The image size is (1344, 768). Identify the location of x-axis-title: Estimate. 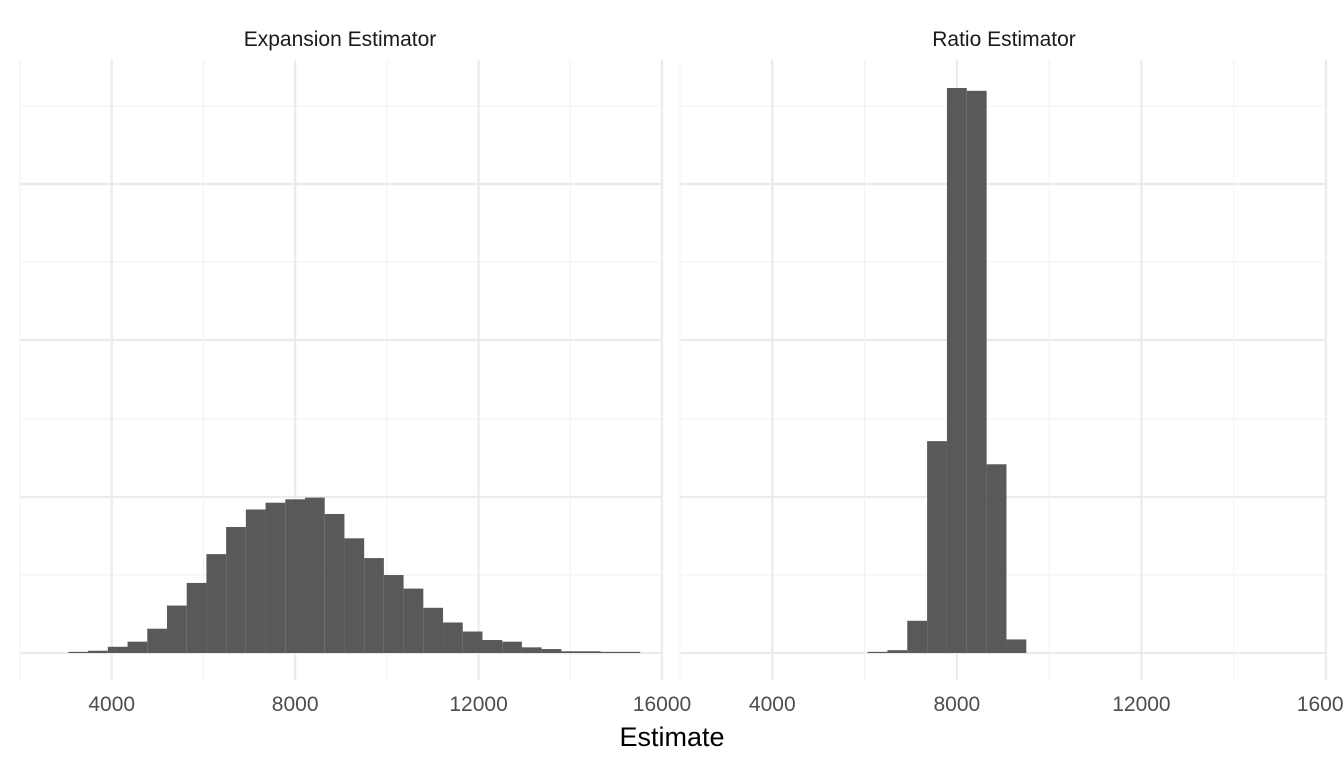
(671, 737).